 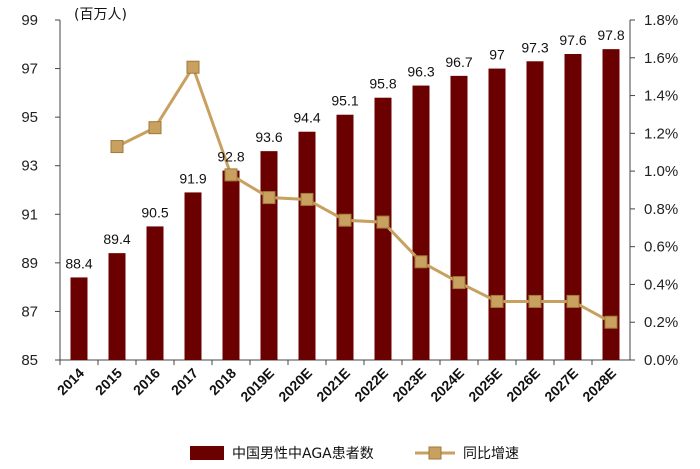 I want to click on y-left-tick-label: 97, so click(x=29, y=69).